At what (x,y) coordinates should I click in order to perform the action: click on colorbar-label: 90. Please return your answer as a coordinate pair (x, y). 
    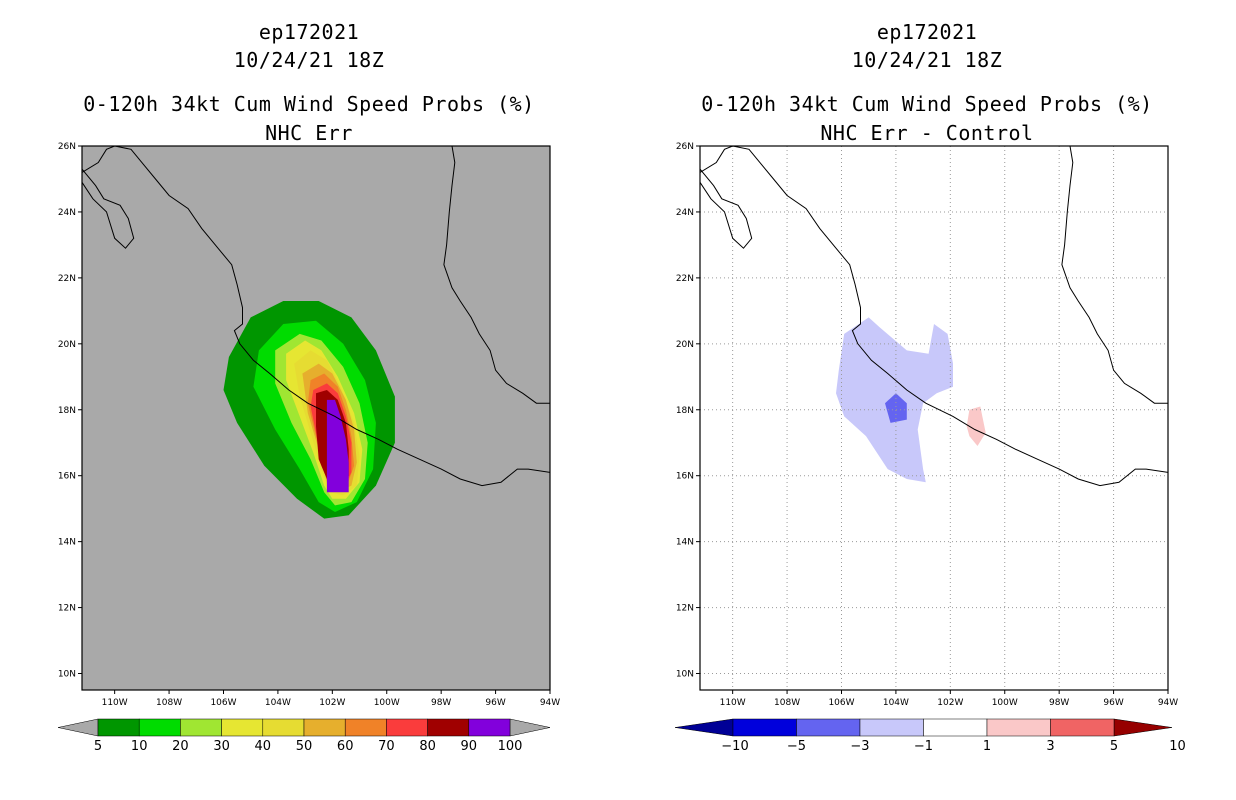
    Looking at the image, I should click on (469, 746).